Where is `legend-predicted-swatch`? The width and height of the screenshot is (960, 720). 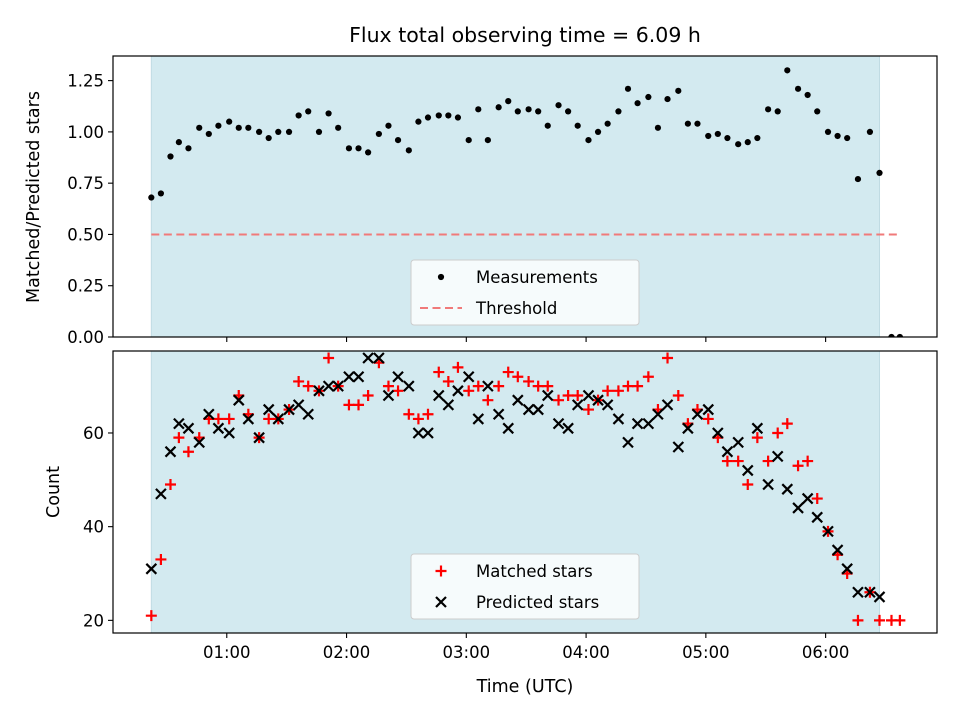
legend-predicted-swatch is located at coordinates (441, 602).